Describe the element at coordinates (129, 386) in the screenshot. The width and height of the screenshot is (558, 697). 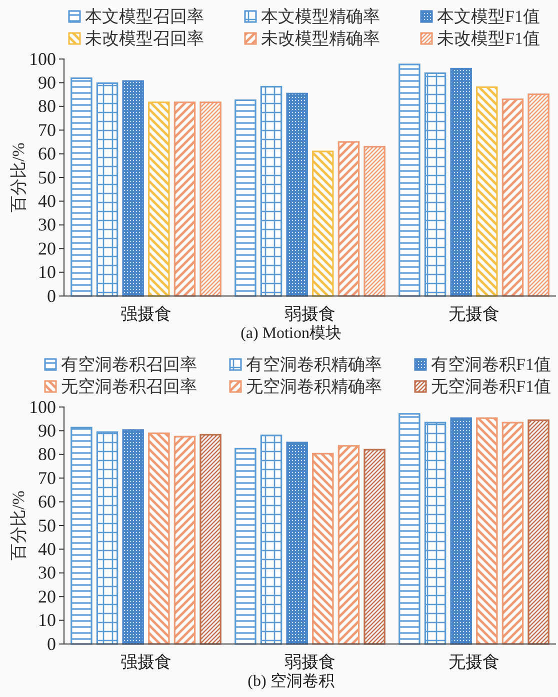
I see `legend-label: 无空洞卷积召回率` at that location.